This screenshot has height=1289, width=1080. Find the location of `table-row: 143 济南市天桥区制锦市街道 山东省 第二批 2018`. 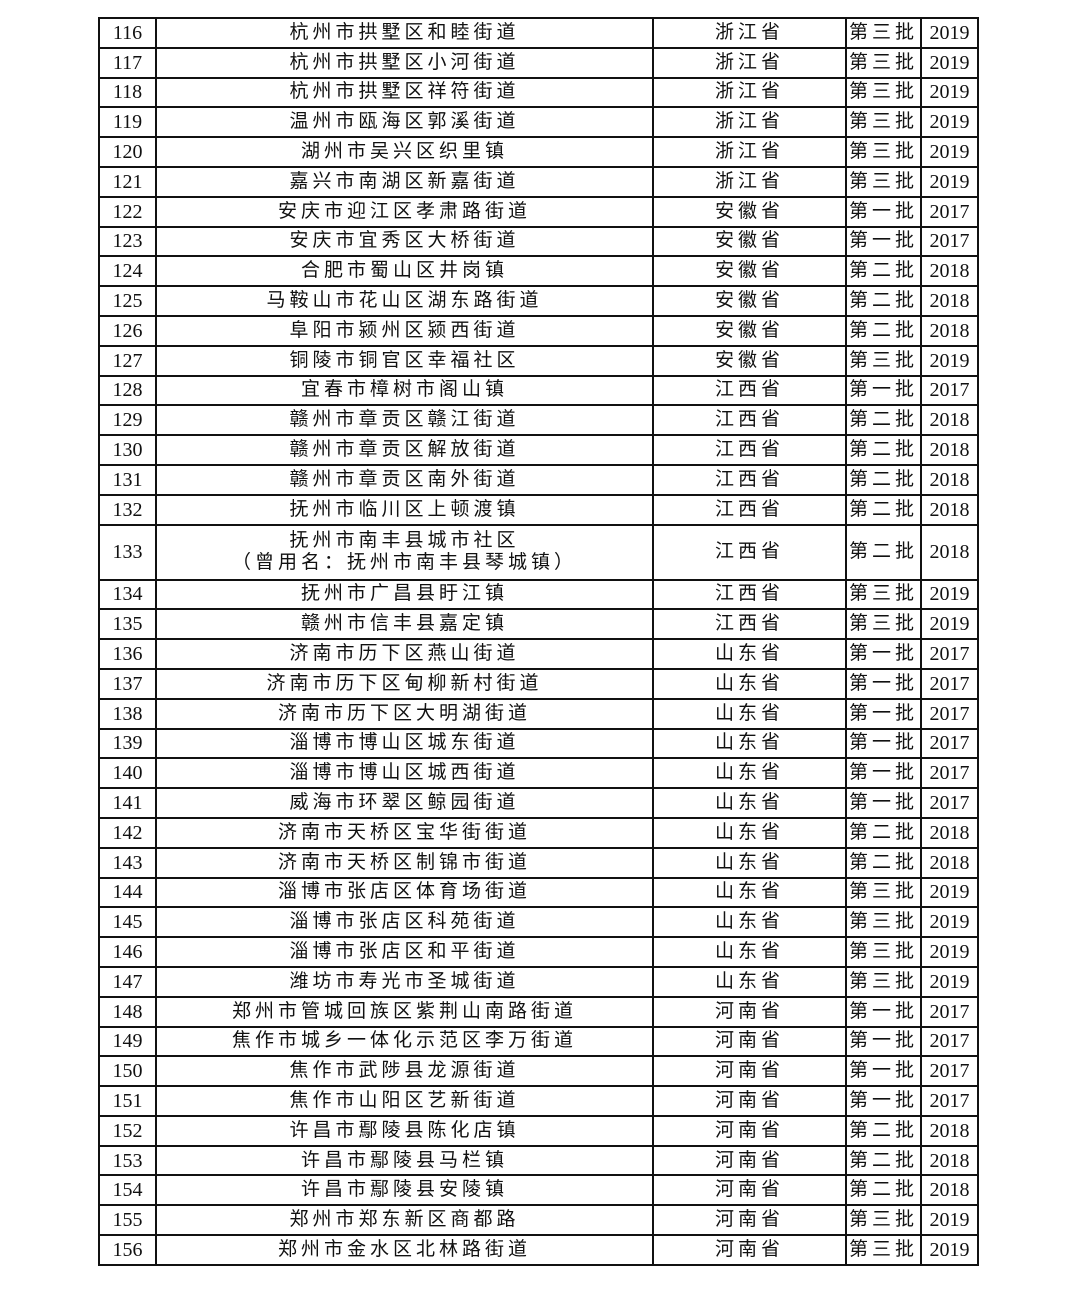

table-row: 143 济南市天桥区制锦市街道 山东省 第二批 2018 is located at coordinates (538, 862).